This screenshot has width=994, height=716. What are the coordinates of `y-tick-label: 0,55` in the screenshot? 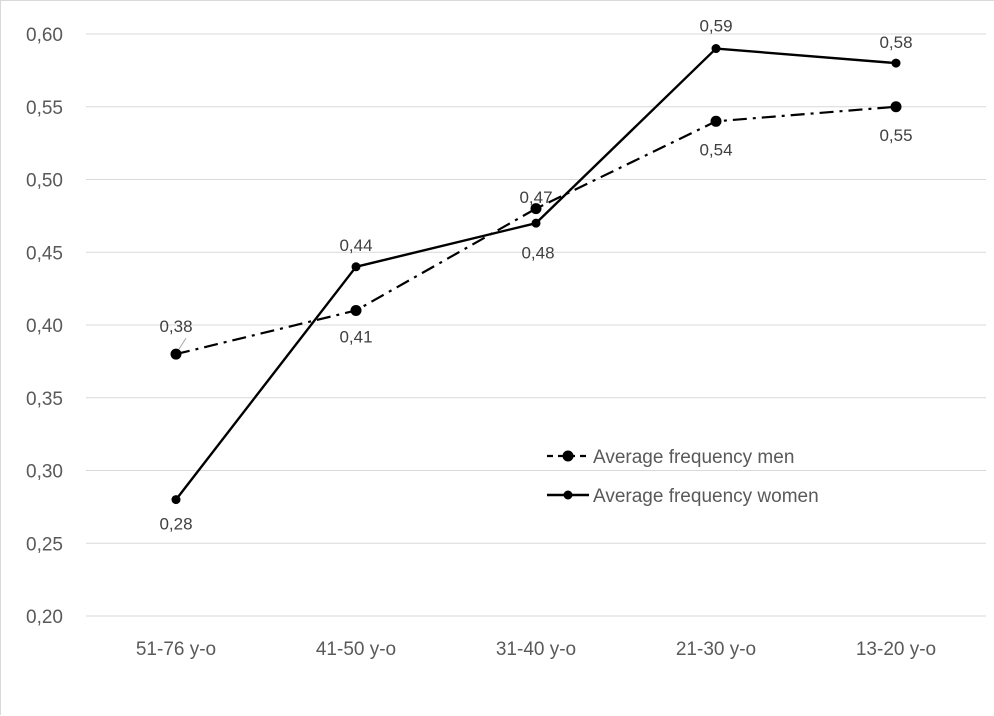 It's located at (44, 108).